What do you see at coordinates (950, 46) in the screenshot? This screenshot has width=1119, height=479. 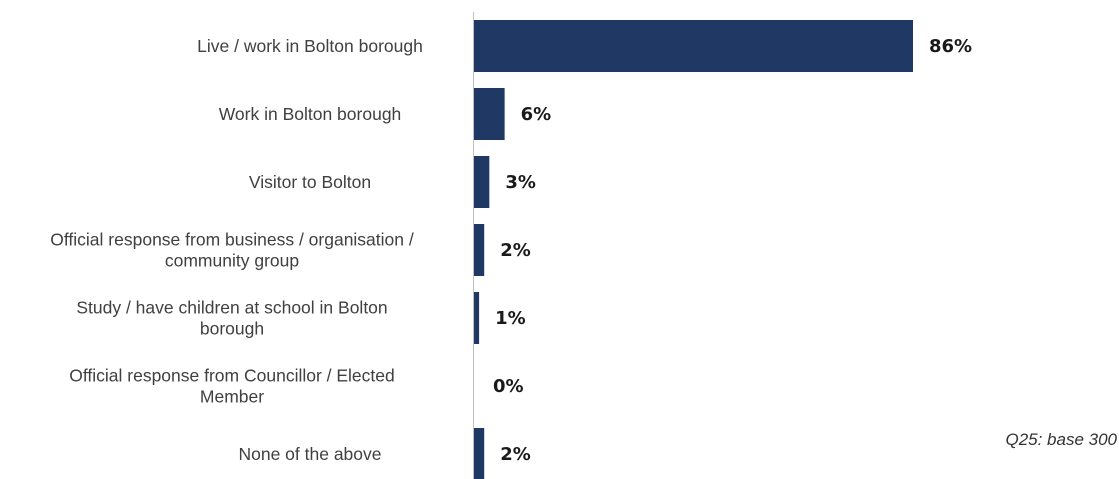 I see `value-label: 86%` at bounding box center [950, 46].